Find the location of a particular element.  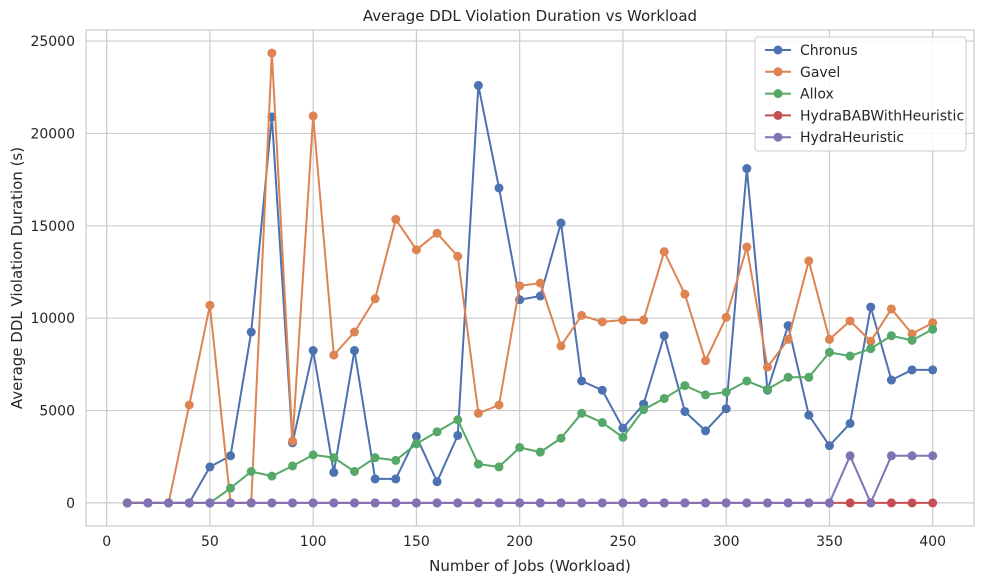

y-tick-label: 10000 is located at coordinates (52, 319).